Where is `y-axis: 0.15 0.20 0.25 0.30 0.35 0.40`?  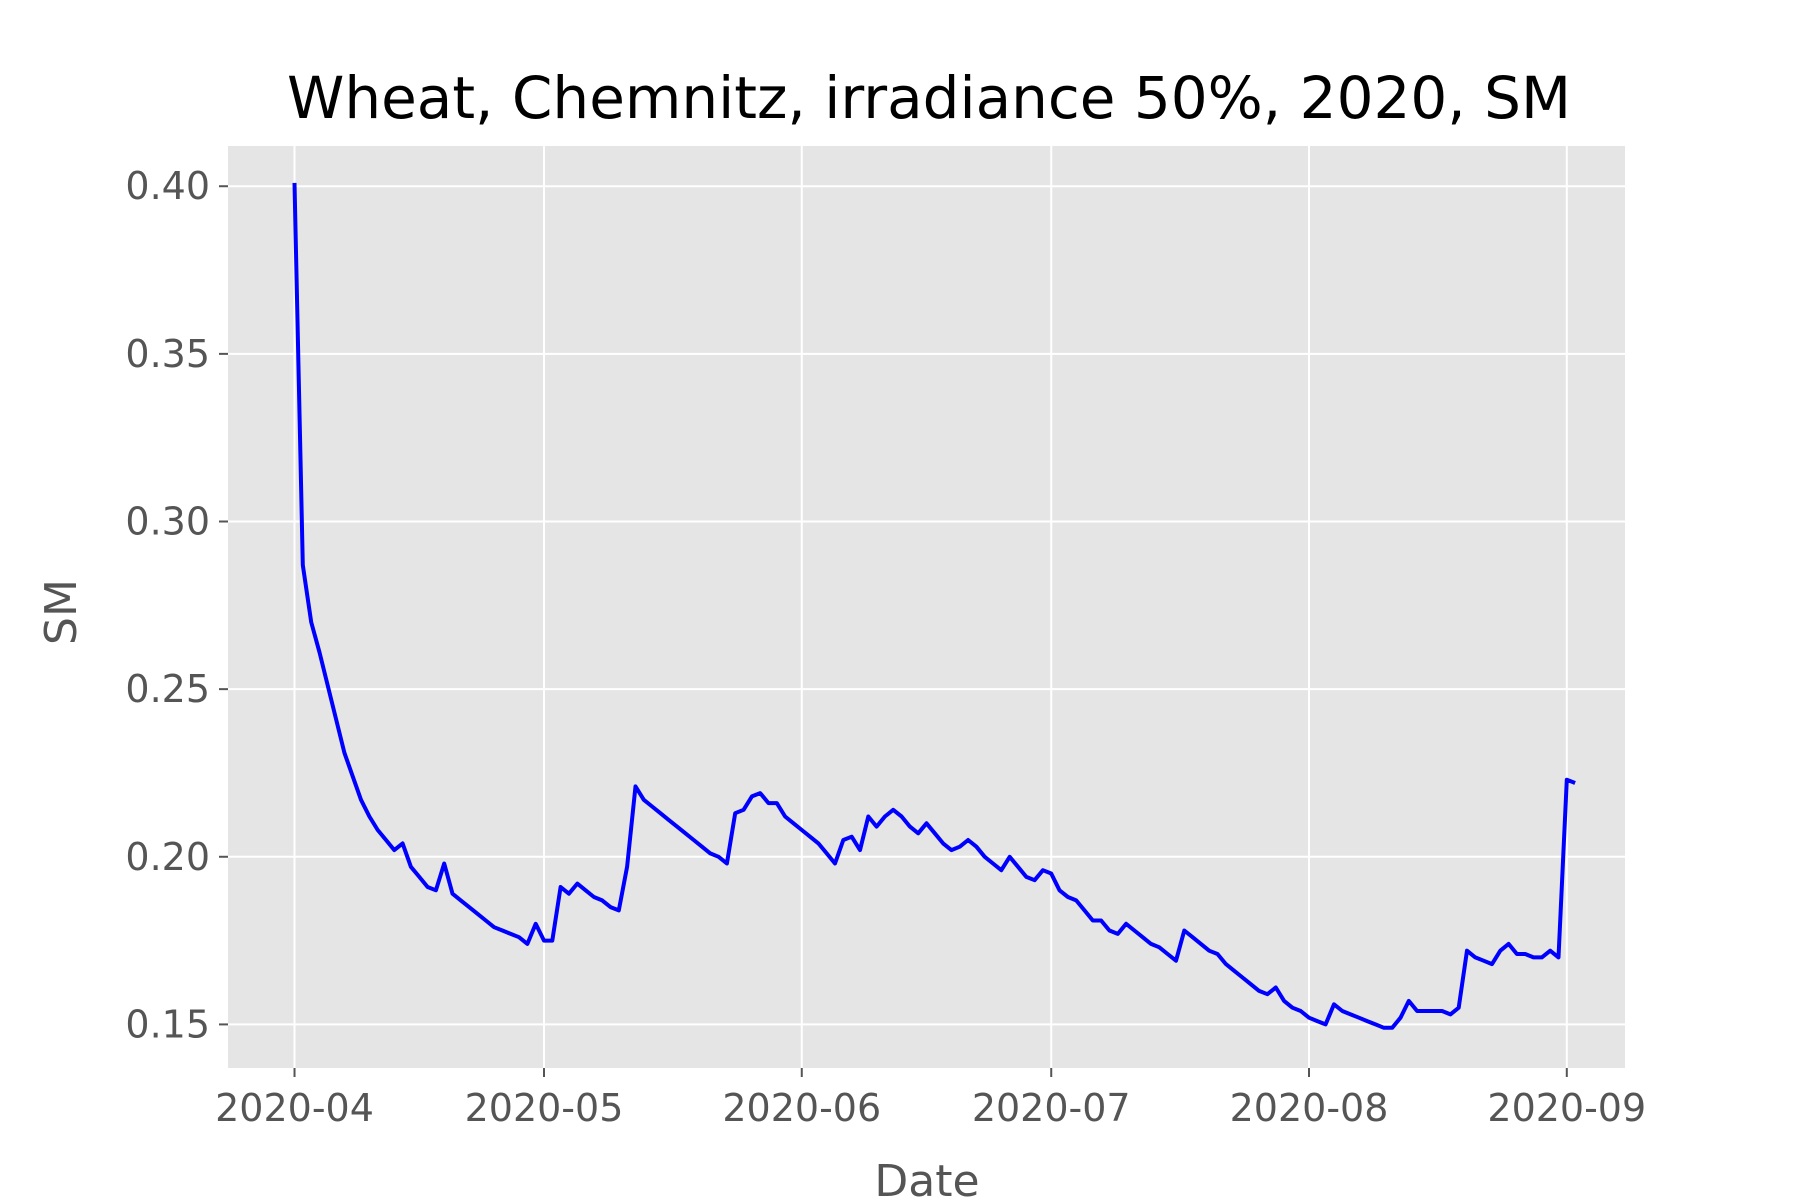 y-axis: 0.15 0.20 0.25 0.30 0.35 0.40 is located at coordinates (176, 605).